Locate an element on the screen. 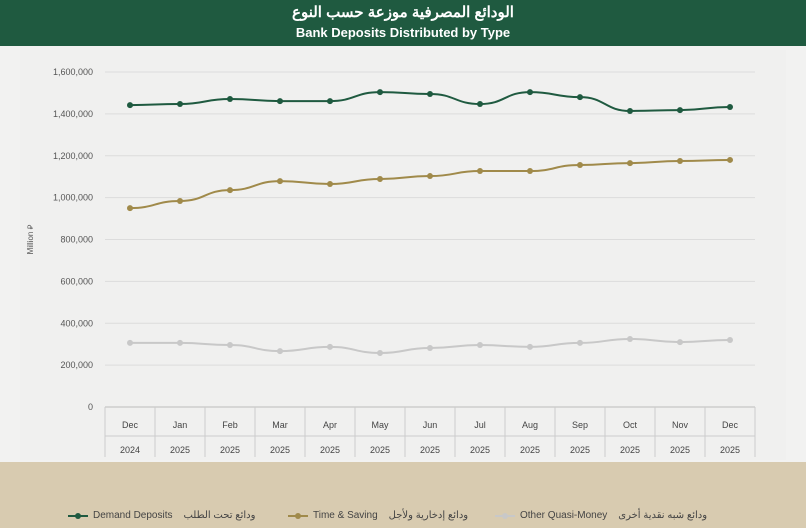  legend-label-ar: ودائع شبه نقدية أخرى is located at coordinates (663, 515).